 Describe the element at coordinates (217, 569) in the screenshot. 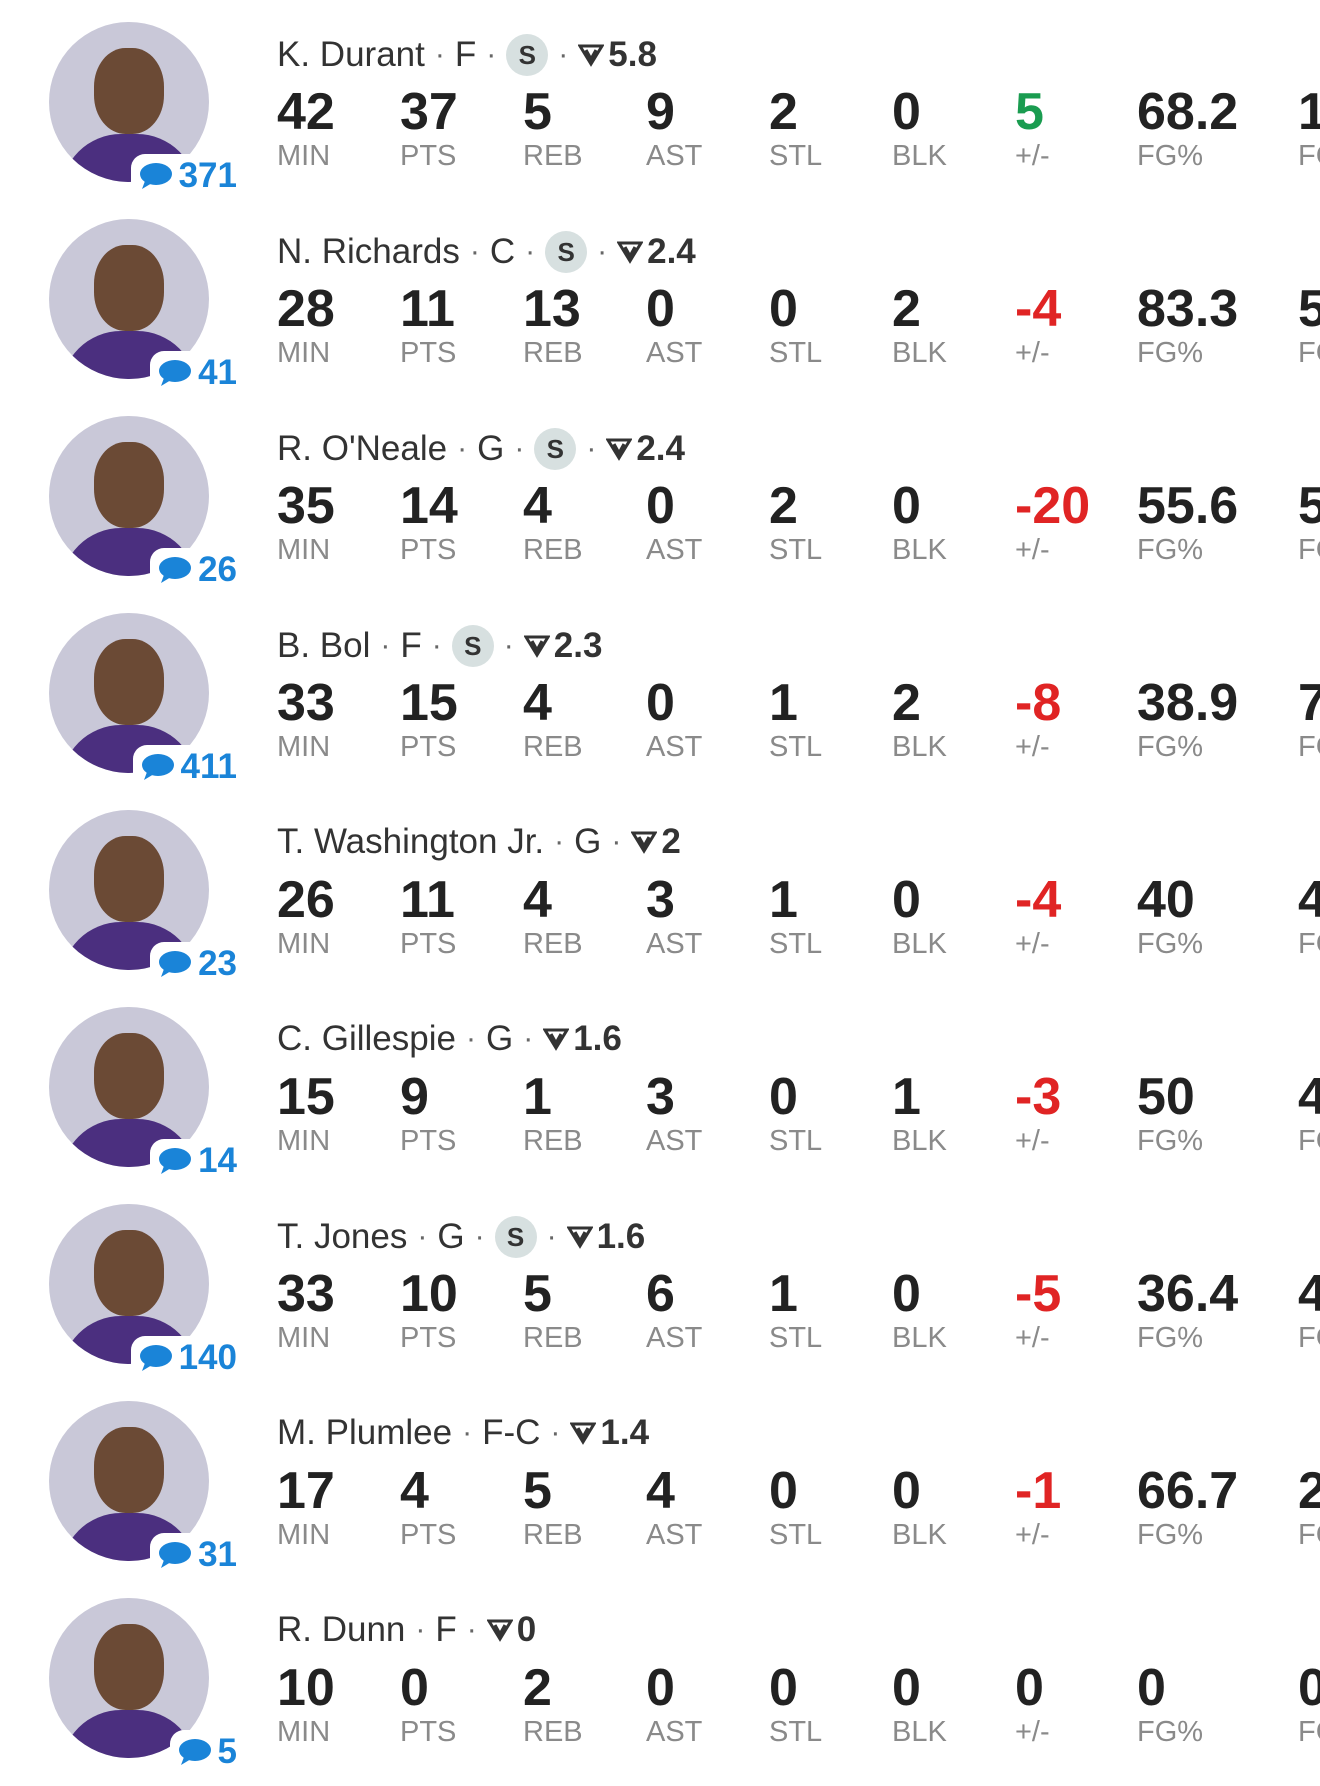

I see `comment-number: 26` at that location.